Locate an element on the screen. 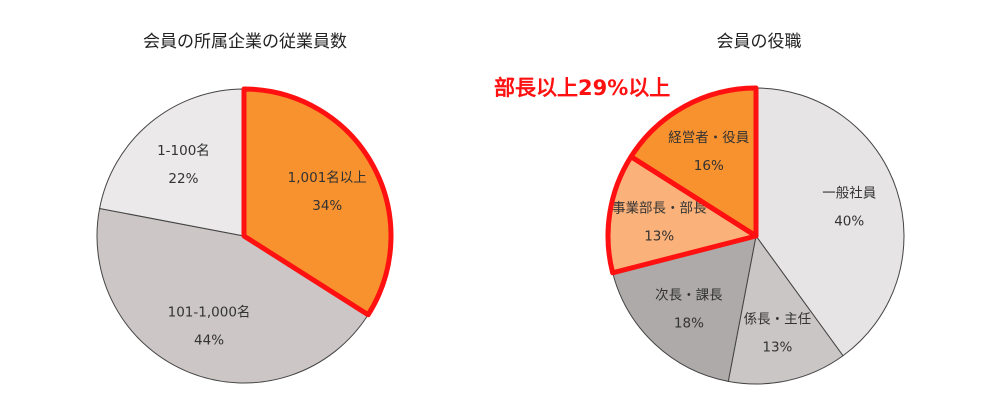 This screenshot has height=410, width=996. slice-category-label: 係長・主任 is located at coordinates (778, 320).